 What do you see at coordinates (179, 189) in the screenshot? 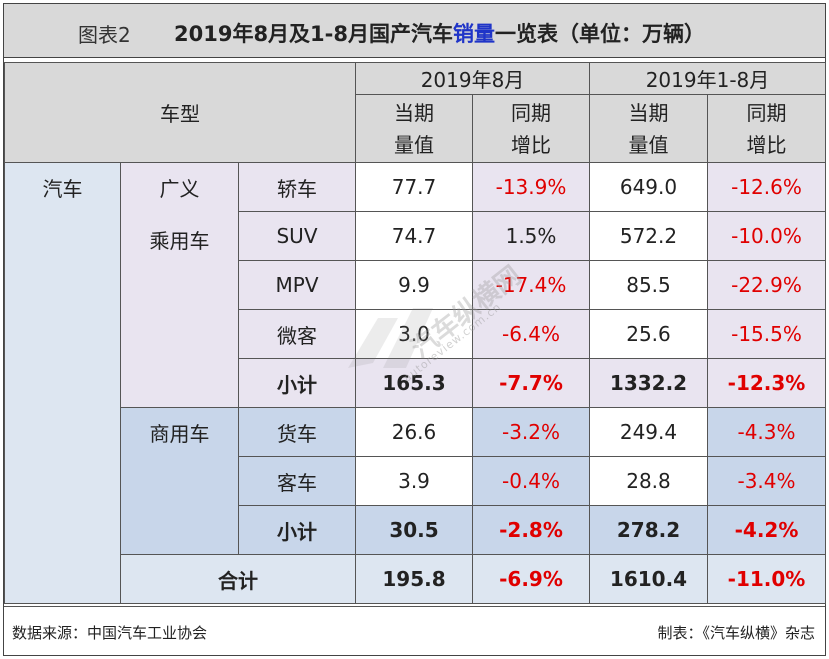
I see `category-passenger-l1: 广义` at bounding box center [179, 189].